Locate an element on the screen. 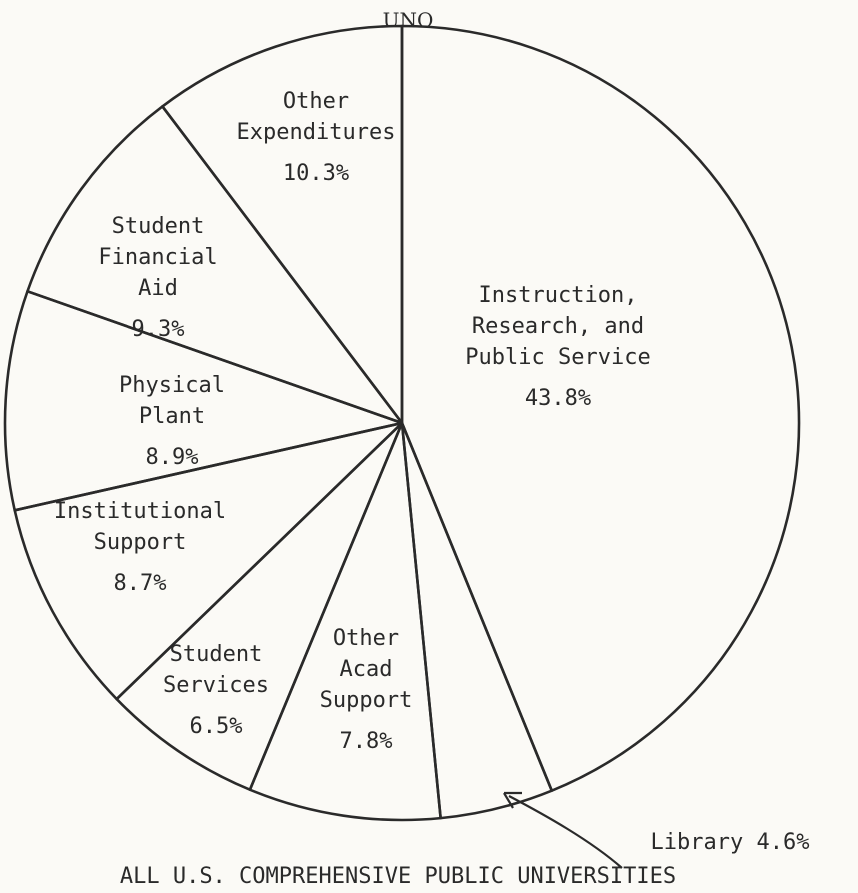 Image resolution: width=858 pixels, height=893 pixels. slice-label-3: Other Acad Support 7.8% is located at coordinates (366, 690).